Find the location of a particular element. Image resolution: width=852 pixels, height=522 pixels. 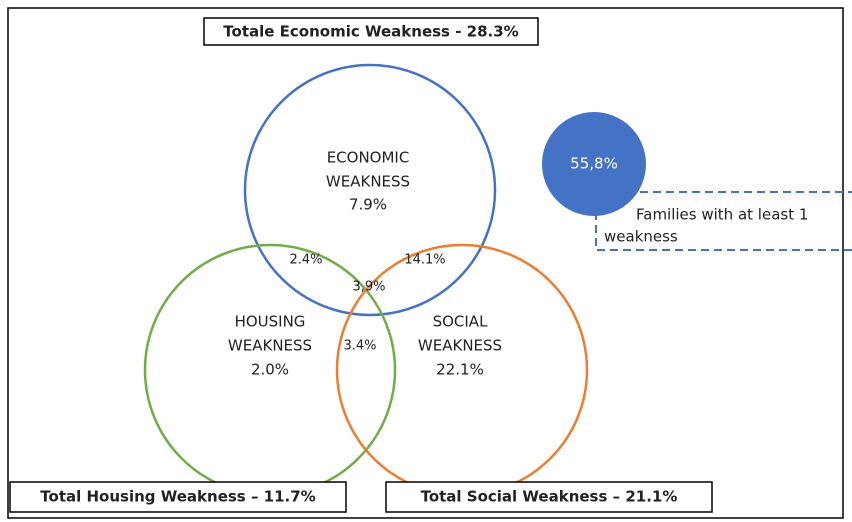

economic-circle is located at coordinates (370, 190).